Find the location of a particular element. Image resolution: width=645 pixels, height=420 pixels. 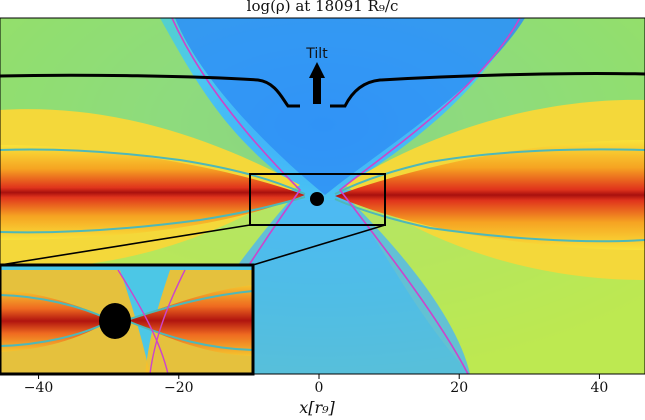

zoom-inset is located at coordinates (127, 319).